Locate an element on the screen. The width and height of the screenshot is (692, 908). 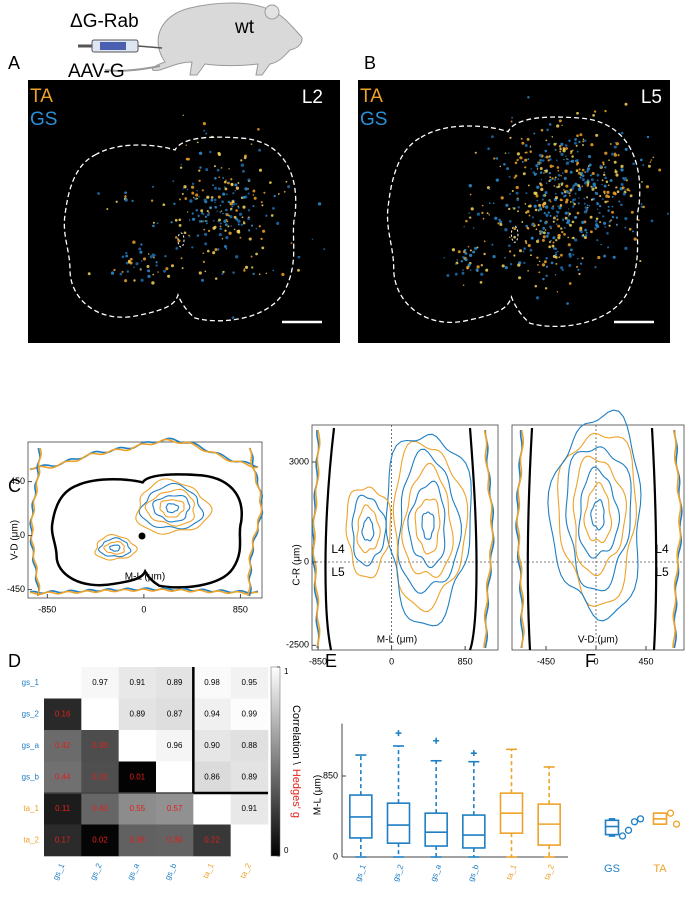
density-contour is located at coordinates (114, 547).